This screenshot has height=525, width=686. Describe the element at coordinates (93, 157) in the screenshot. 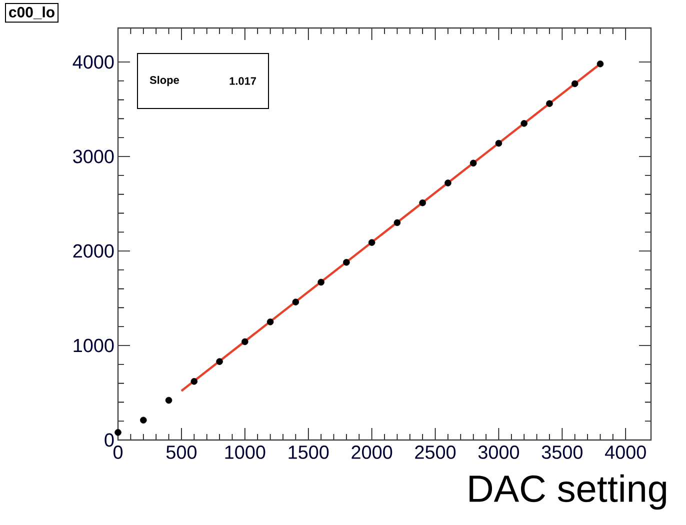

I see `y-tick-label: 3000` at that location.